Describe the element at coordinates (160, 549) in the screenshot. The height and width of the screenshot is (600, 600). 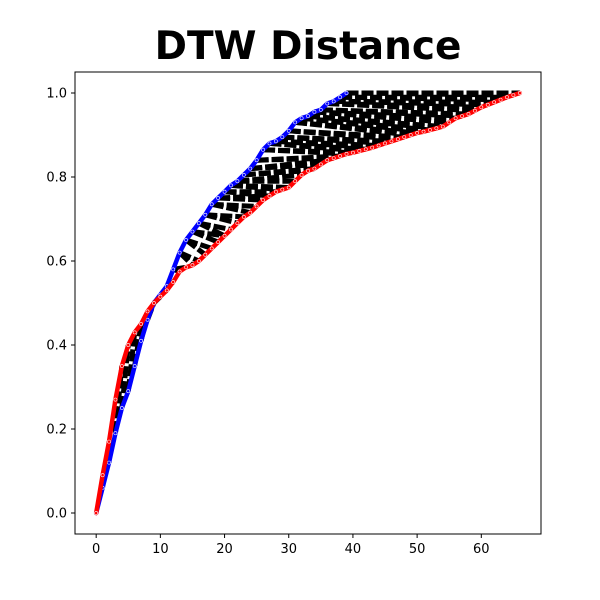
I see `x-tick-label: 10` at that location.